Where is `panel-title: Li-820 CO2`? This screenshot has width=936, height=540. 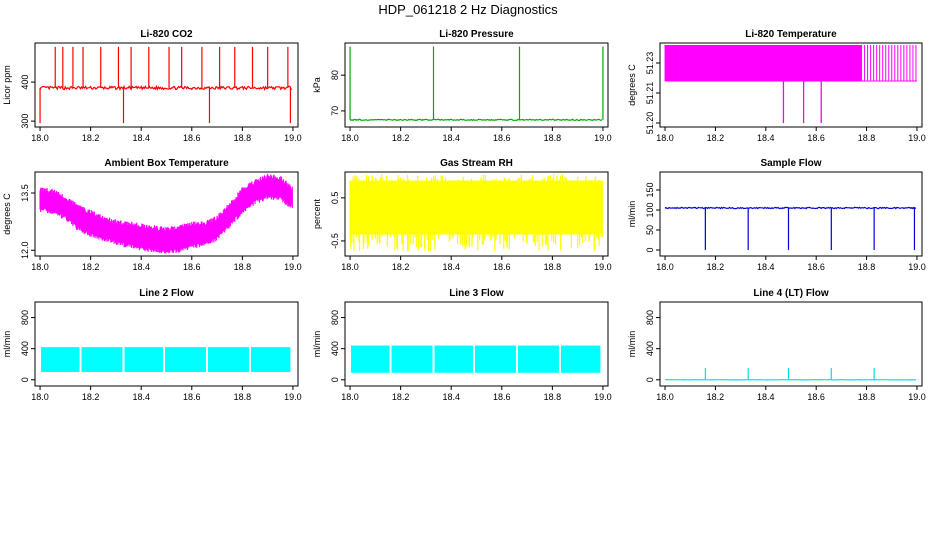
panel-title: Li-820 CO2 is located at coordinates (166, 34).